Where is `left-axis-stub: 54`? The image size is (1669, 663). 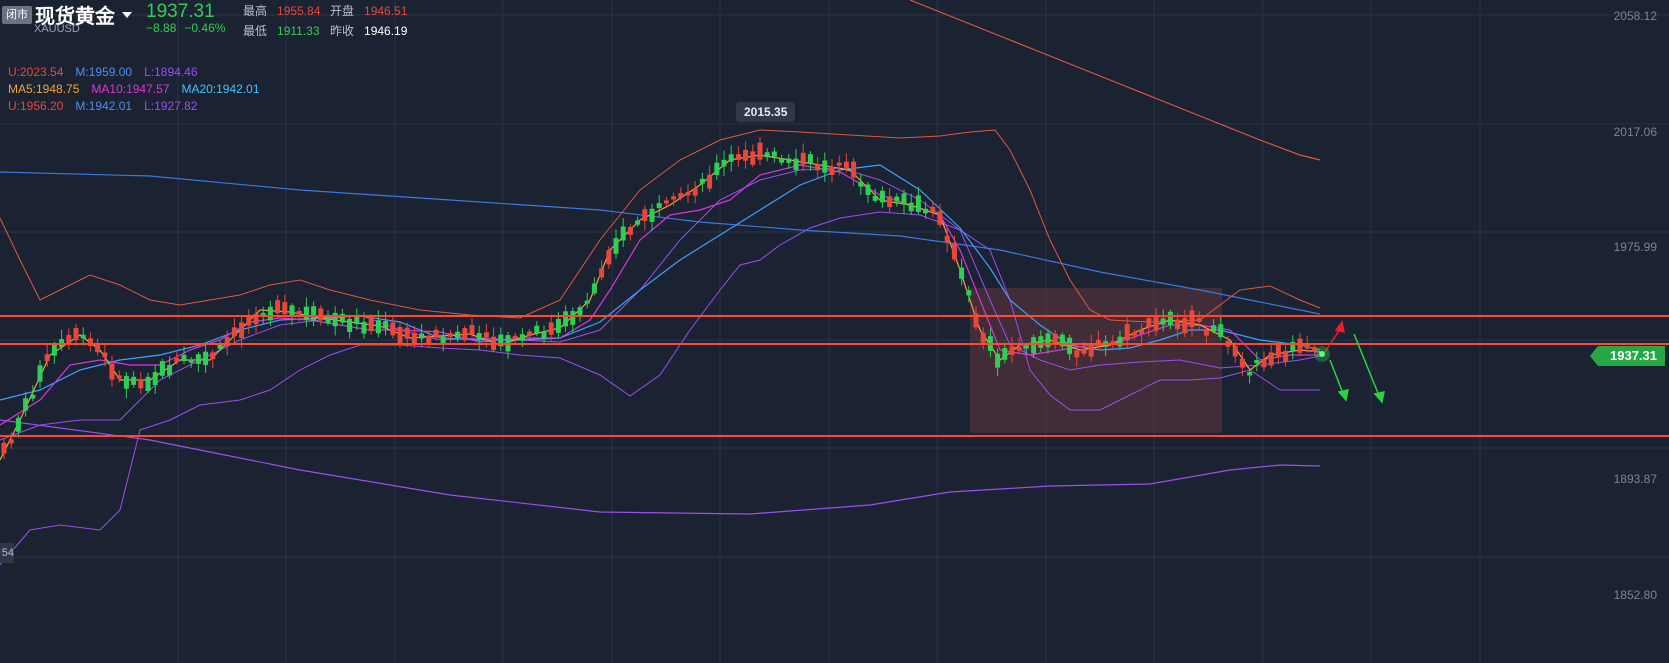
left-axis-stub: 54 is located at coordinates (7, 553).